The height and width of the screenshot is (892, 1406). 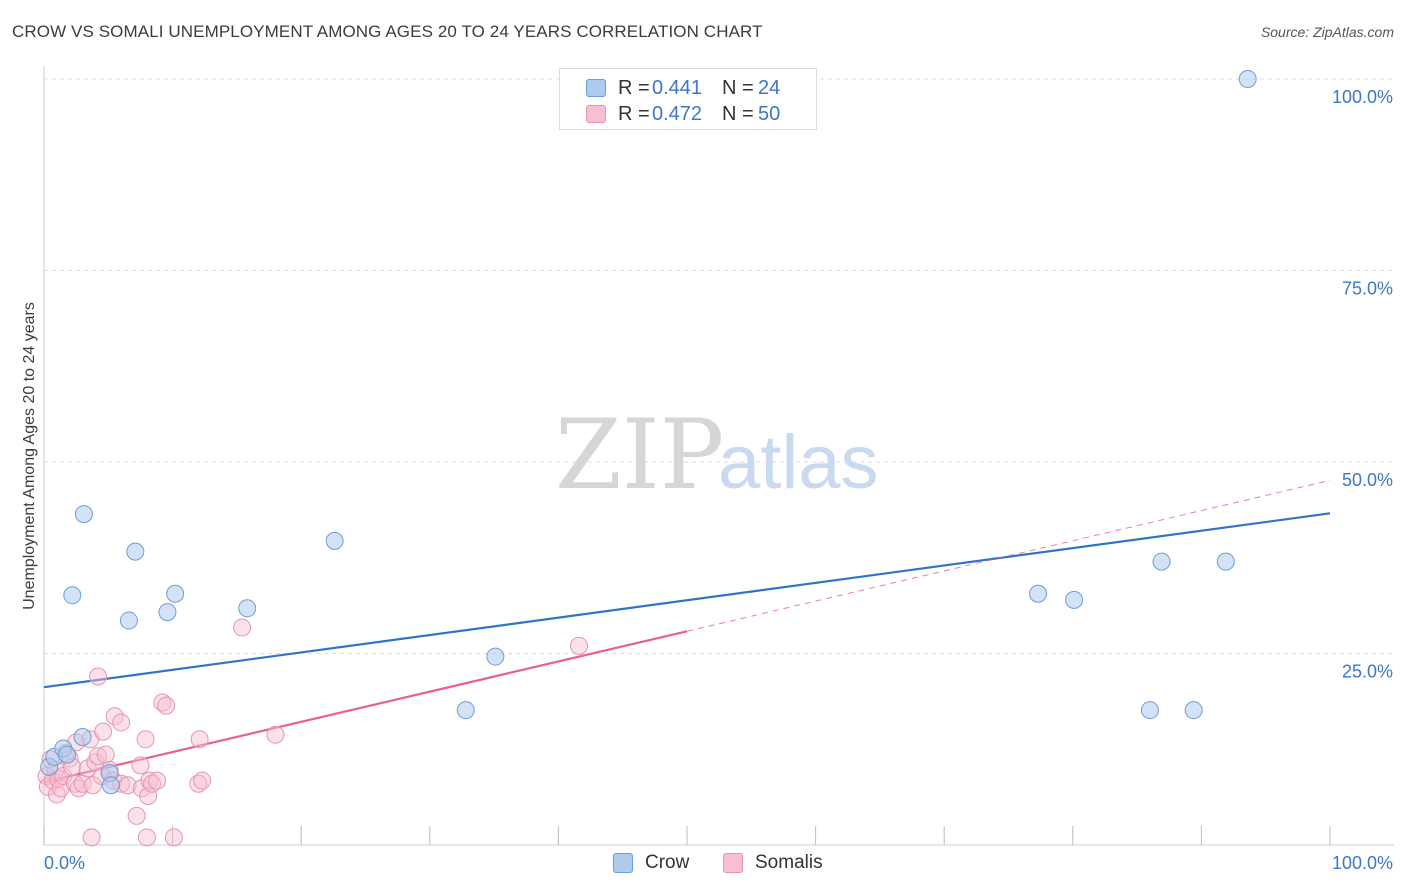 What do you see at coordinates (1327, 32) in the screenshot?
I see `source-label: Source: ZipAtlas.com` at bounding box center [1327, 32].